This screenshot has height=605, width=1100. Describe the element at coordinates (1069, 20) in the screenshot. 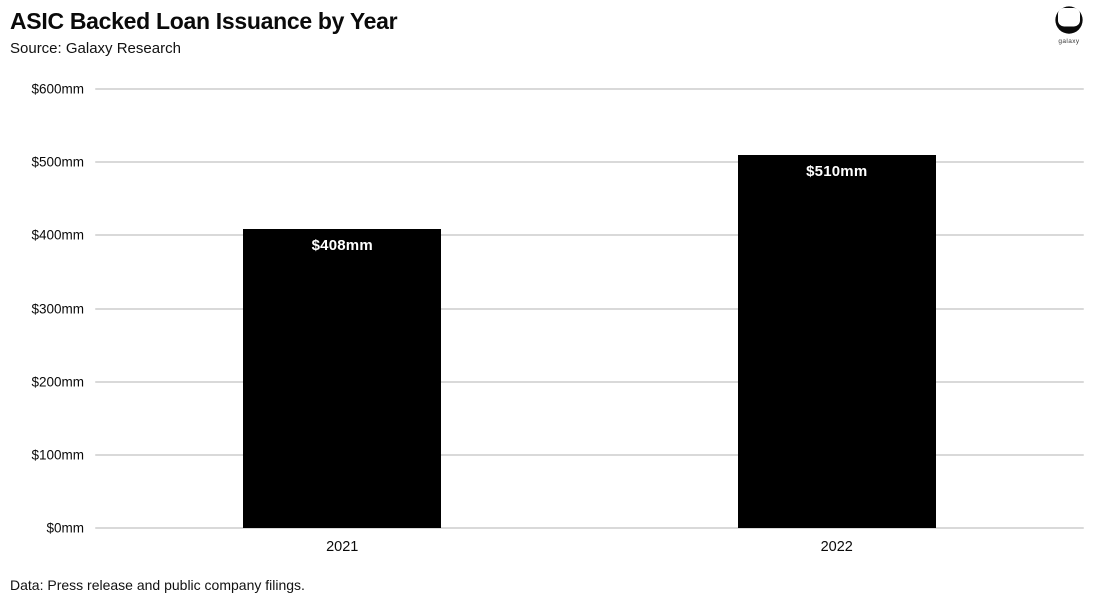

I see `galaxy-logo-icon` at that location.